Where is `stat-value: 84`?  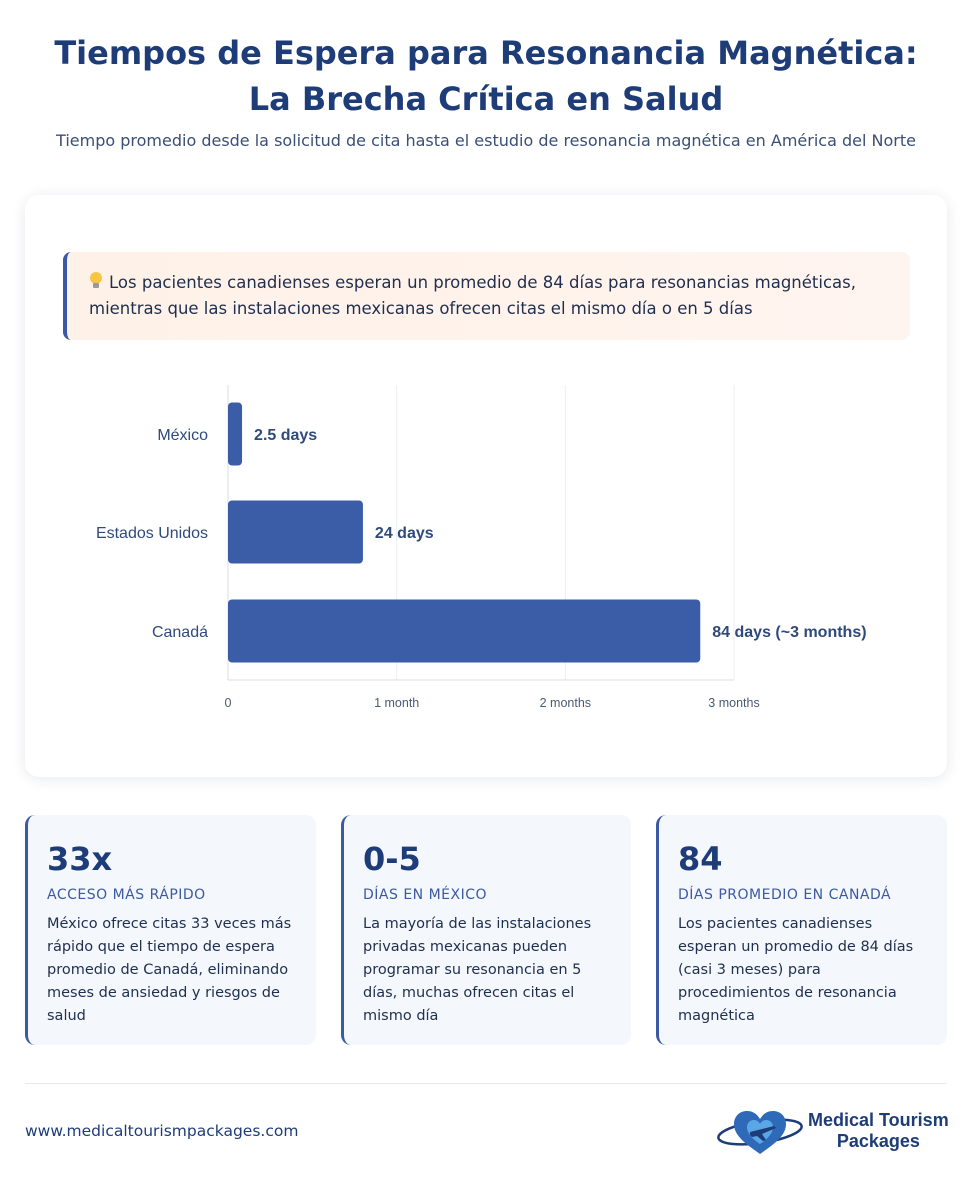 stat-value: 84 is located at coordinates (700, 859).